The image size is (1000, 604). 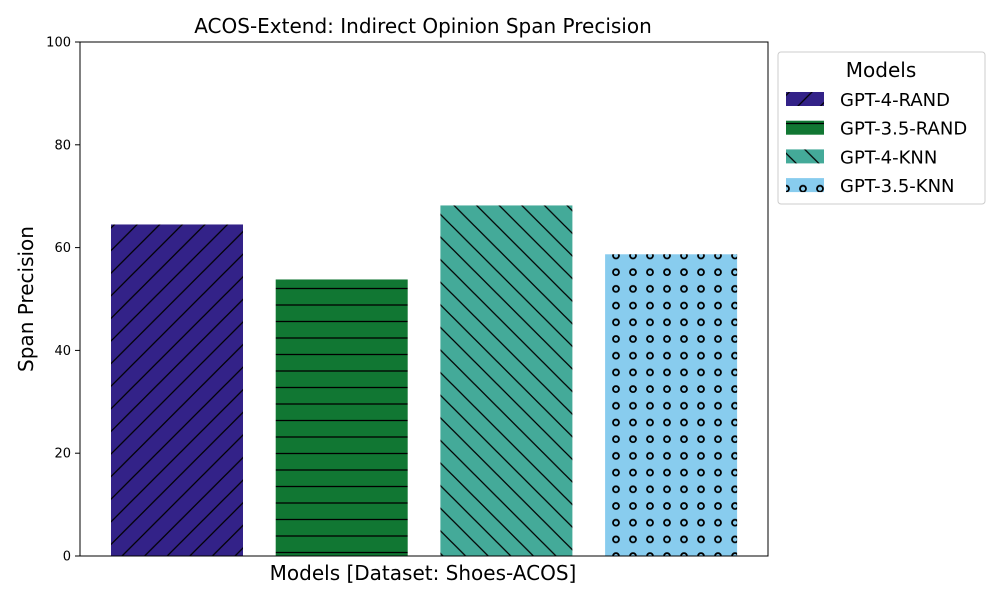 What do you see at coordinates (888, 157) in the screenshot?
I see `legend-label: GPT-4-KNN` at bounding box center [888, 157].